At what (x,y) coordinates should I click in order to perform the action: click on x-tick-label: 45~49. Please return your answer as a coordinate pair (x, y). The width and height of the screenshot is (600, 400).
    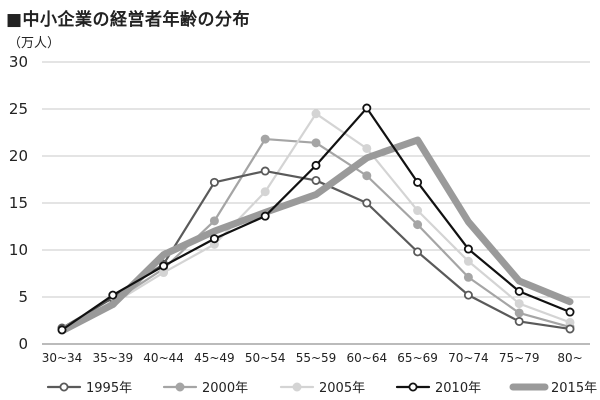
    Looking at the image, I should click on (214, 358).